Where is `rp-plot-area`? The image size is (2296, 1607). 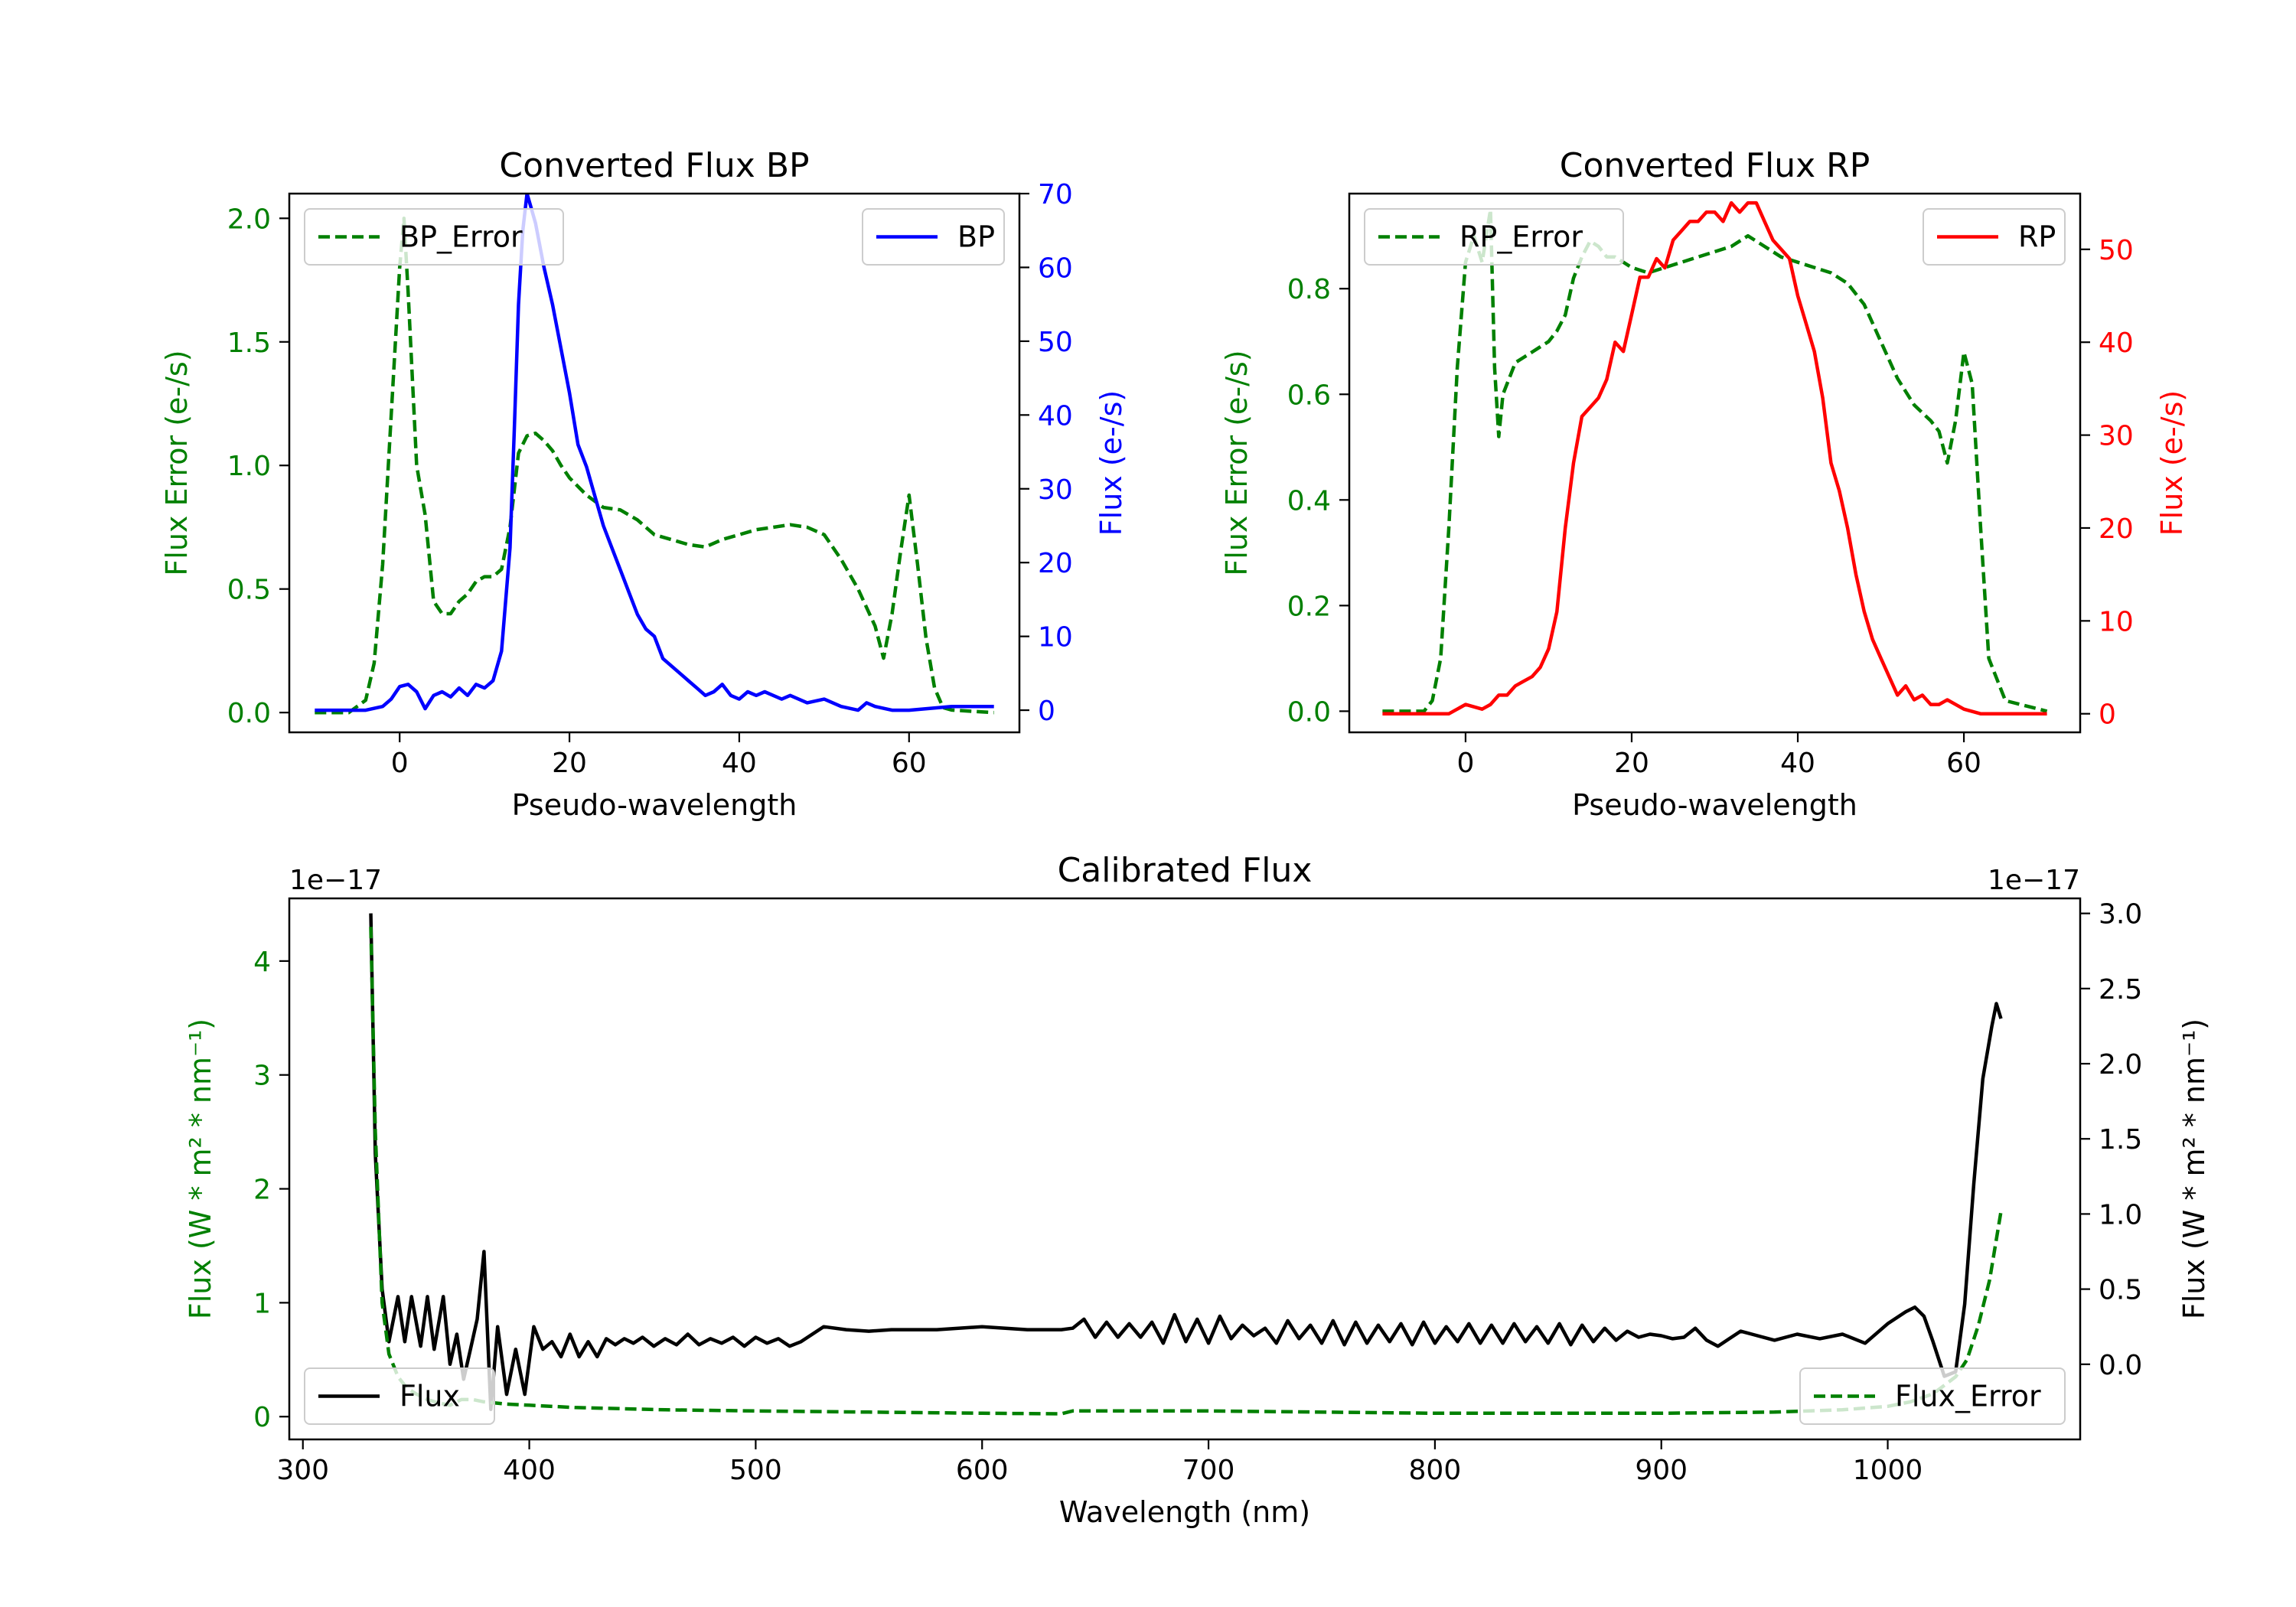
rp-plot-area is located at coordinates (1714, 463).